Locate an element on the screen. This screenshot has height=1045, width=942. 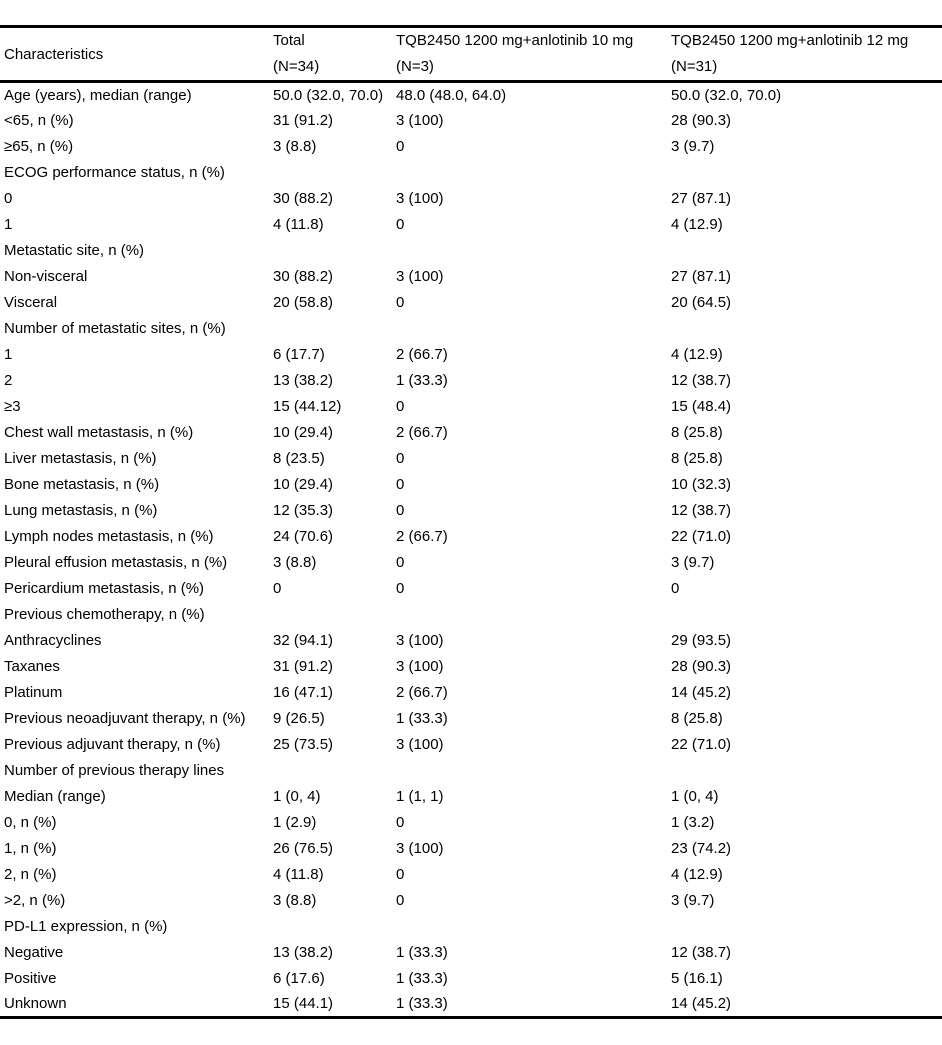
cell-arm-12mg: 0 is located at coordinates (675, 588).